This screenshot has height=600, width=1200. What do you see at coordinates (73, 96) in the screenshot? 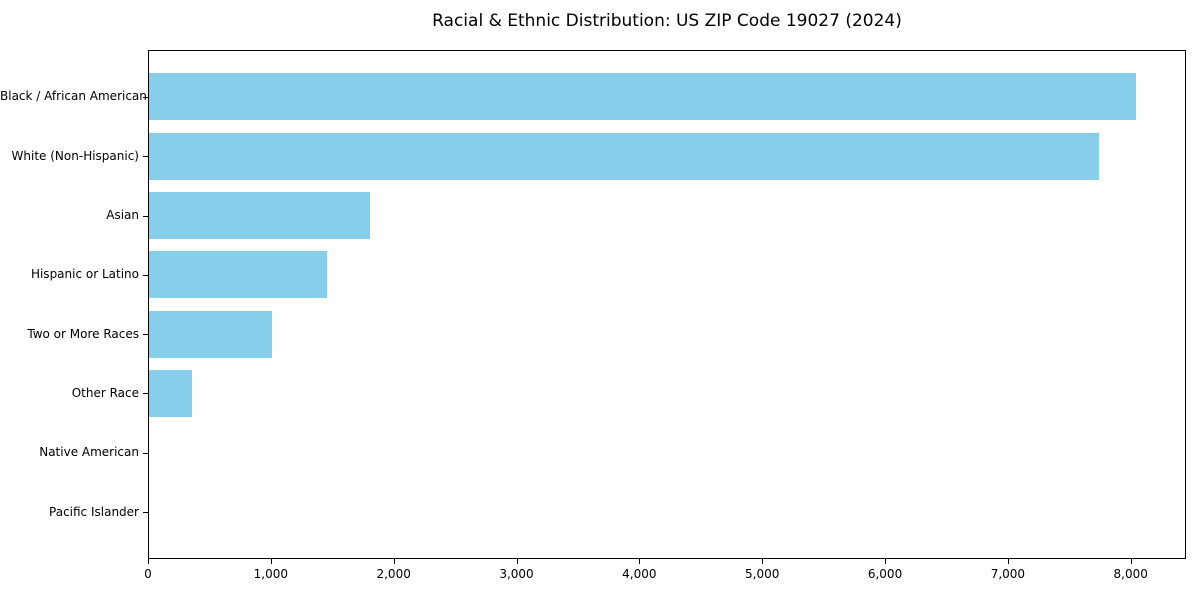
I see `y-tick-label: Black / African American` at bounding box center [73, 96].